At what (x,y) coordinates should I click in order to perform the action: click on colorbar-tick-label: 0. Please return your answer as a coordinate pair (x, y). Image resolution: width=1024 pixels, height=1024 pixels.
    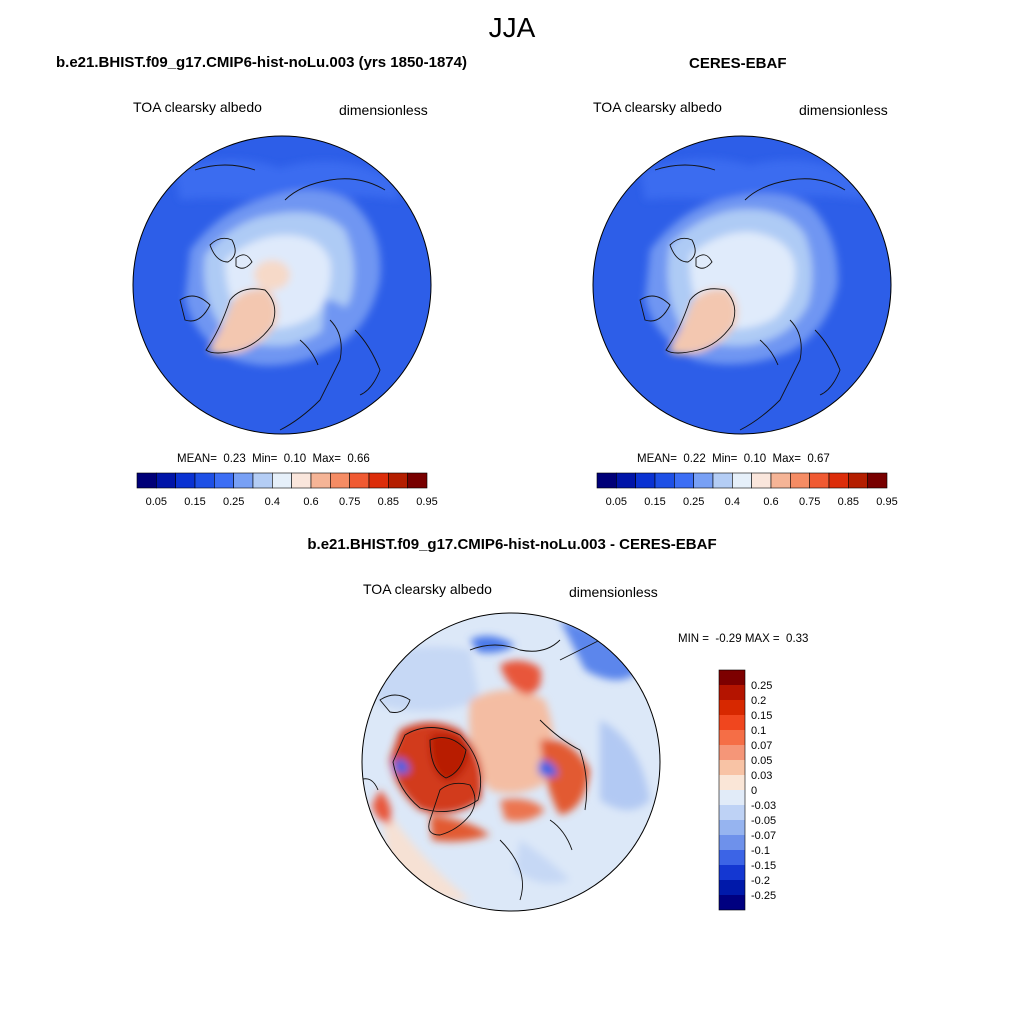
    Looking at the image, I should click on (754, 791).